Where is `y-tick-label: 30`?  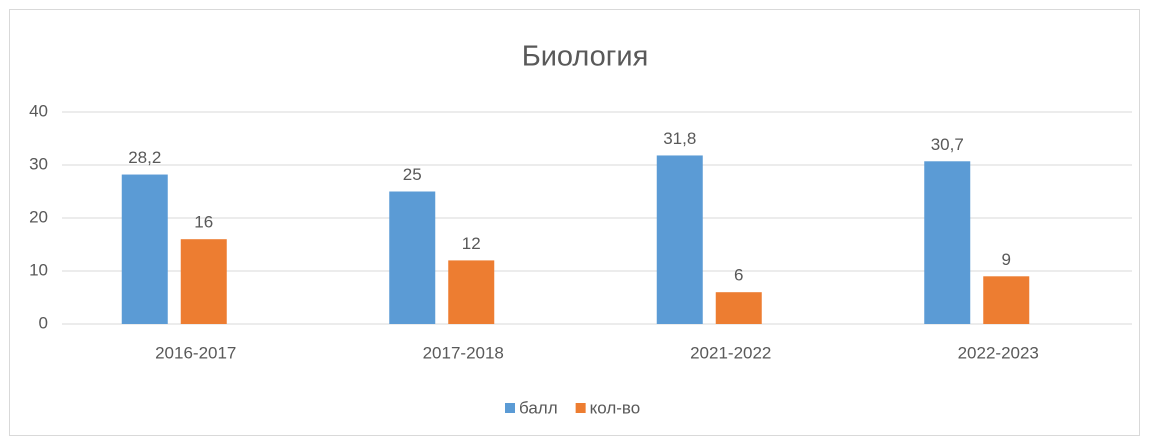
y-tick-label: 30 is located at coordinates (38, 163).